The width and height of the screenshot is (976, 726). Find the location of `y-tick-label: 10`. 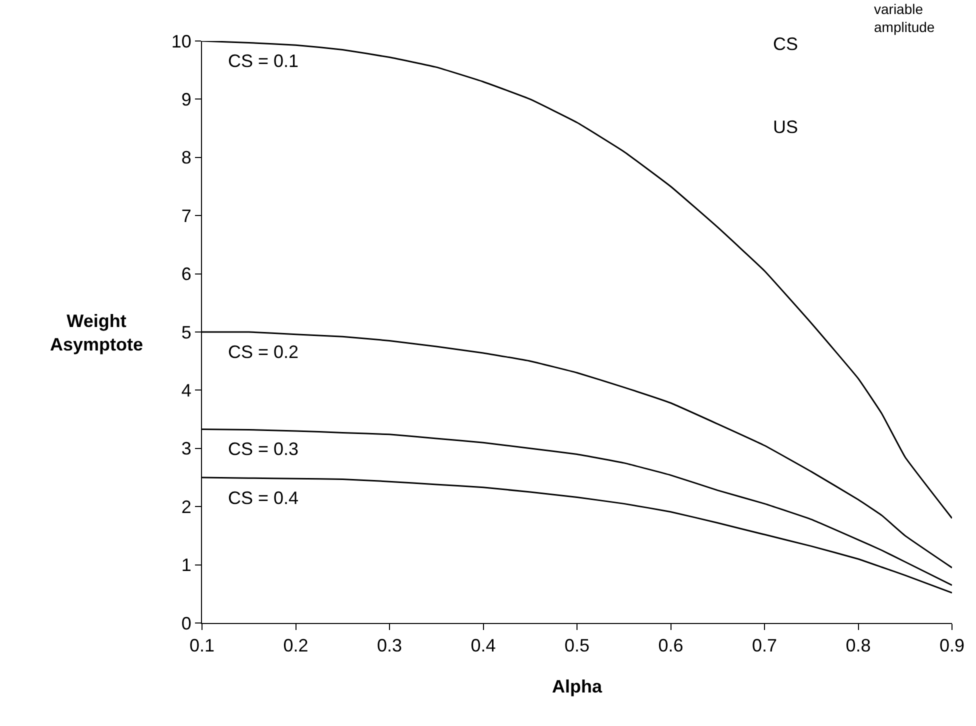

y-tick-label: 10 is located at coordinates (181, 41).